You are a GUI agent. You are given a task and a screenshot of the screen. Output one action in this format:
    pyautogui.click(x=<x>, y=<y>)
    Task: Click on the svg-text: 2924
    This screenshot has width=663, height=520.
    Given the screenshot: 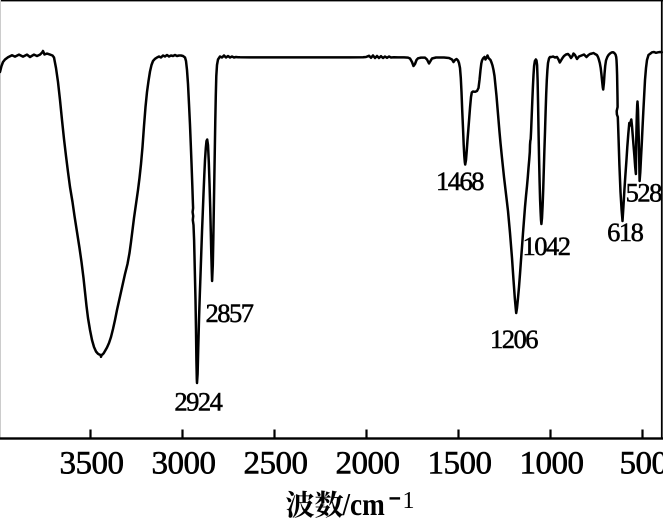 What is the action you would take?
    pyautogui.click(x=198, y=402)
    